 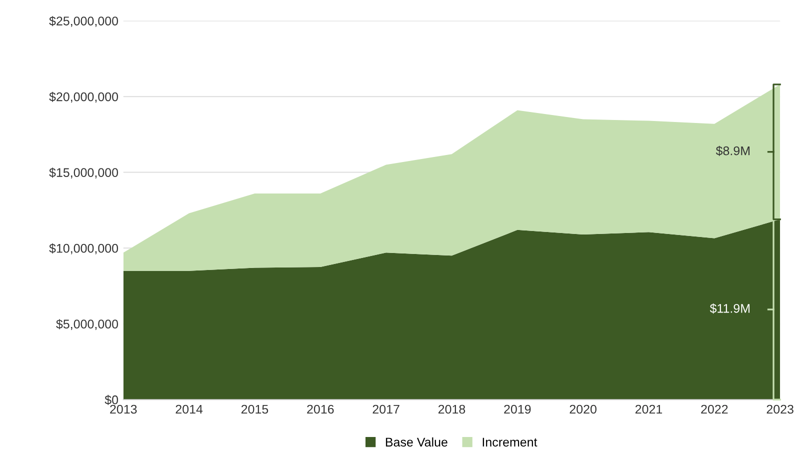 What do you see at coordinates (648, 409) in the screenshot?
I see `x-tick-label: 2021` at bounding box center [648, 409].